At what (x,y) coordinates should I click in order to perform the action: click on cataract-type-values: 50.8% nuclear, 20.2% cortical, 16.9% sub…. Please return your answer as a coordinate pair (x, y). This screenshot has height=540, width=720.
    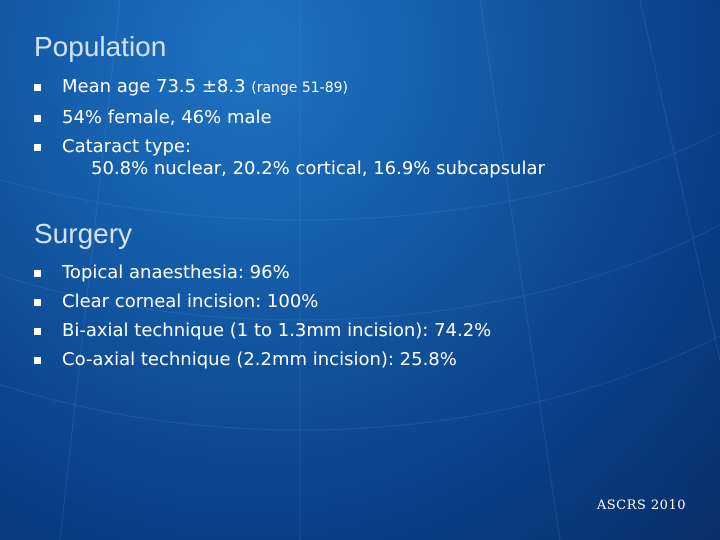
    Looking at the image, I should click on (318, 168).